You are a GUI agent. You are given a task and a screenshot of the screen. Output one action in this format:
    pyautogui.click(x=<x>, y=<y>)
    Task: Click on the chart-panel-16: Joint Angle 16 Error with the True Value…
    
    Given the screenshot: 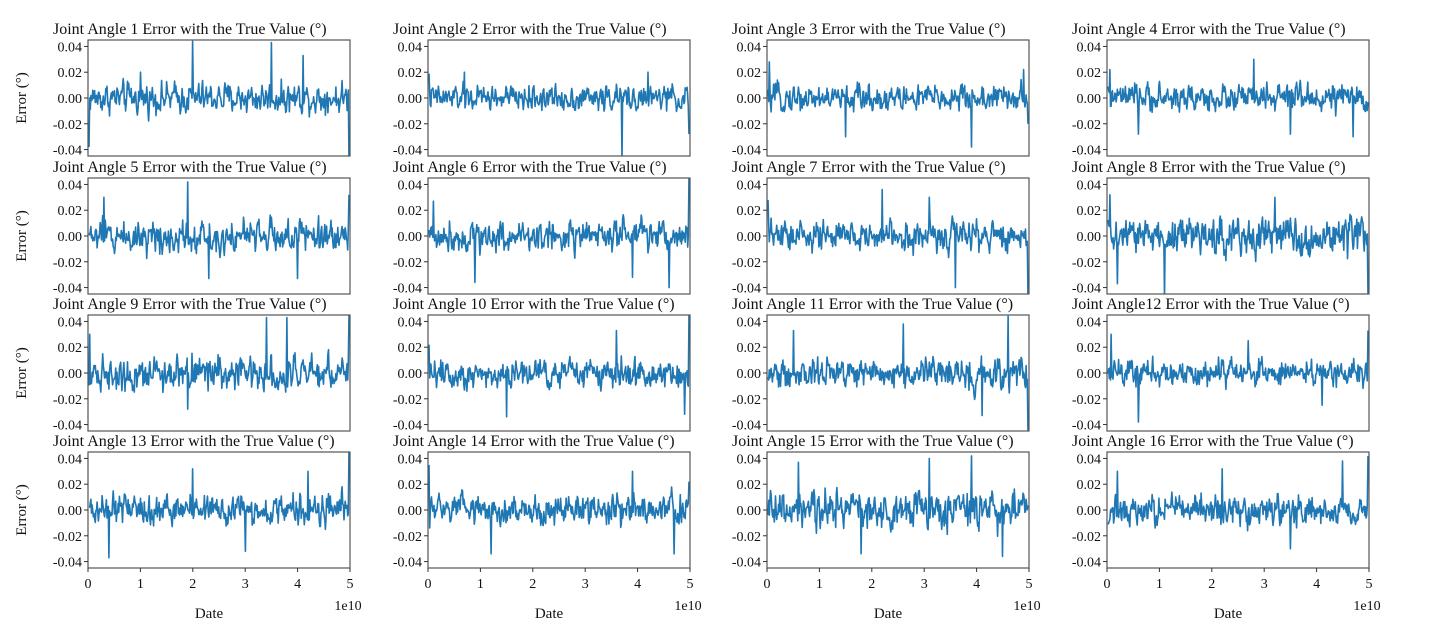 What is the action you would take?
    pyautogui.click(x=1226, y=526)
    